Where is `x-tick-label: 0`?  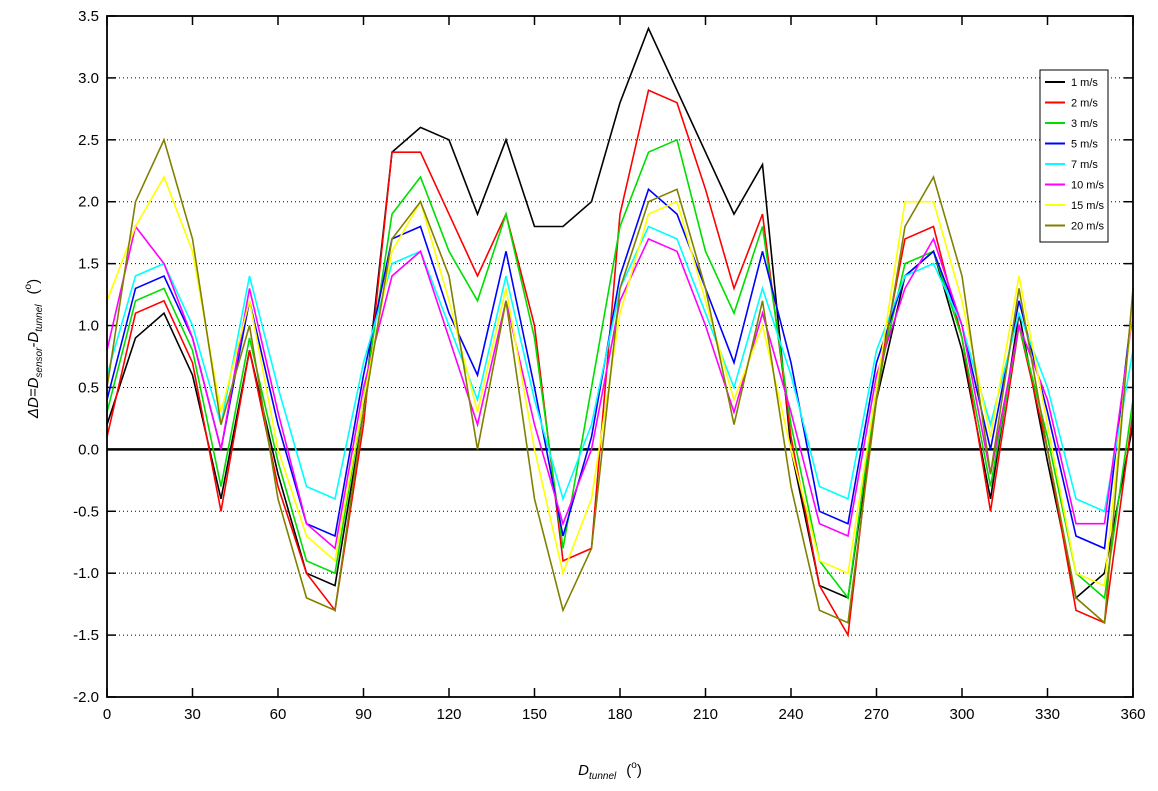 x-tick-label: 0 is located at coordinates (107, 714).